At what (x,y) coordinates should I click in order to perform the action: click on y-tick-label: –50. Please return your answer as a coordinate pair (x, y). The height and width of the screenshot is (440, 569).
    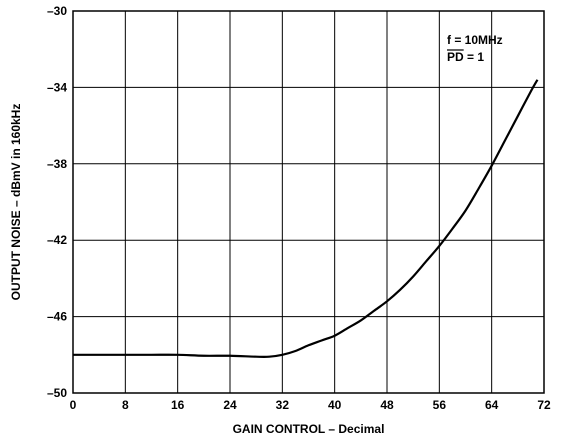
    Looking at the image, I should click on (57, 393).